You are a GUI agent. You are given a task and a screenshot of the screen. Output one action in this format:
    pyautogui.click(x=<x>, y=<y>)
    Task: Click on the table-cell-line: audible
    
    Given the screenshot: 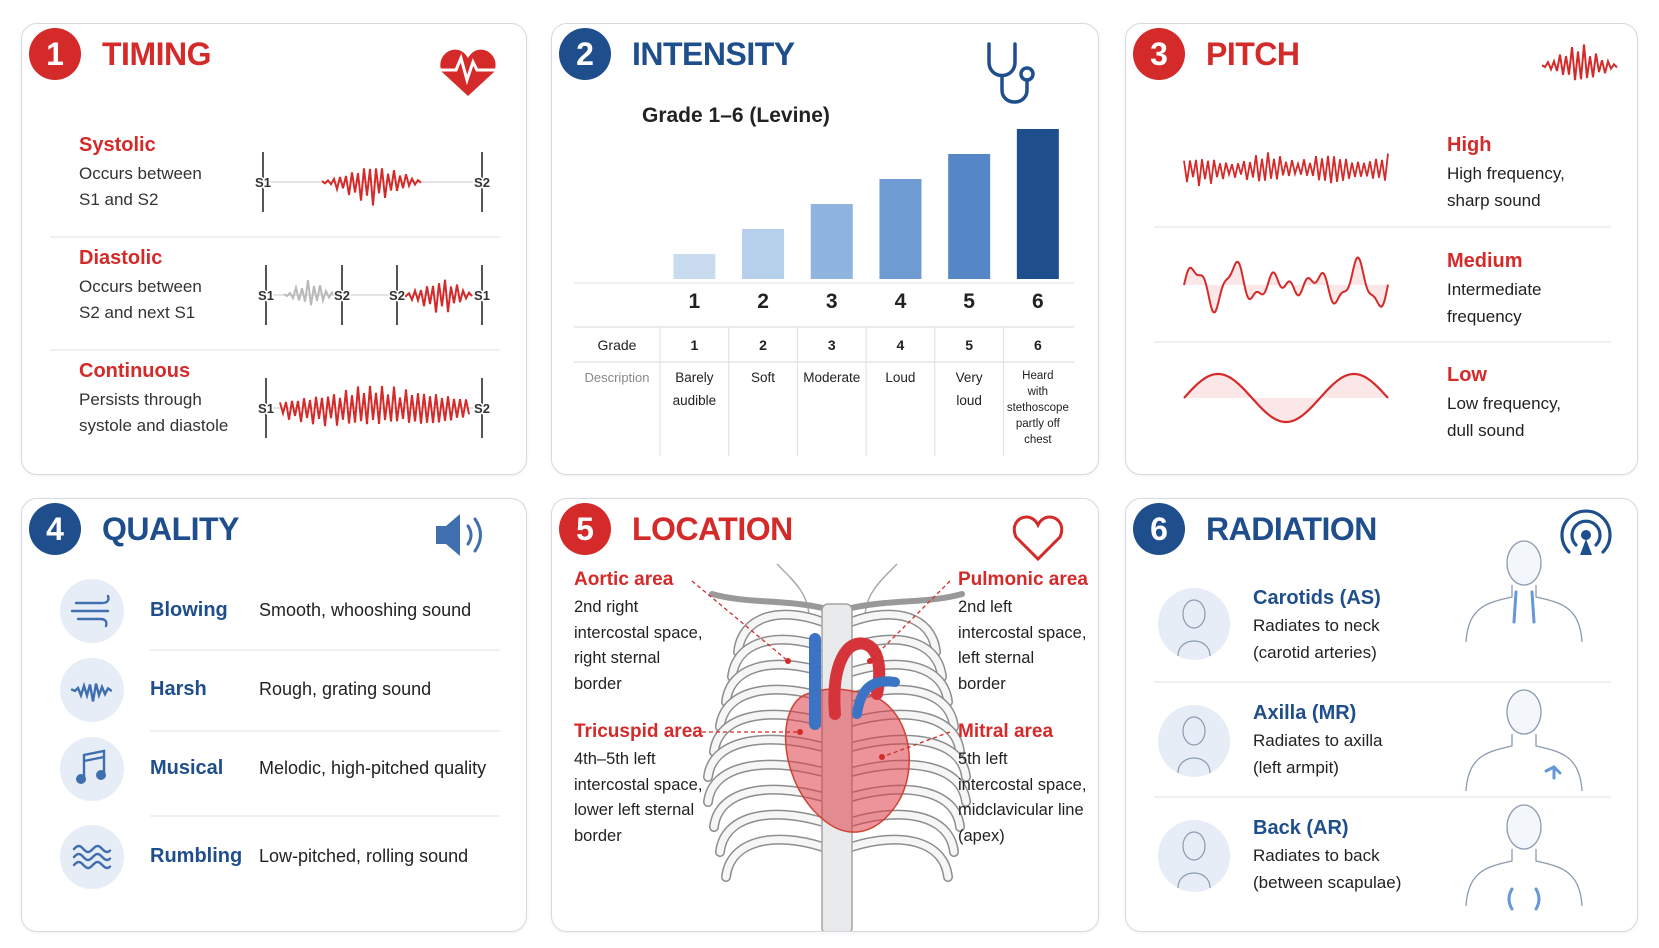 What is the action you would take?
    pyautogui.click(x=694, y=400)
    